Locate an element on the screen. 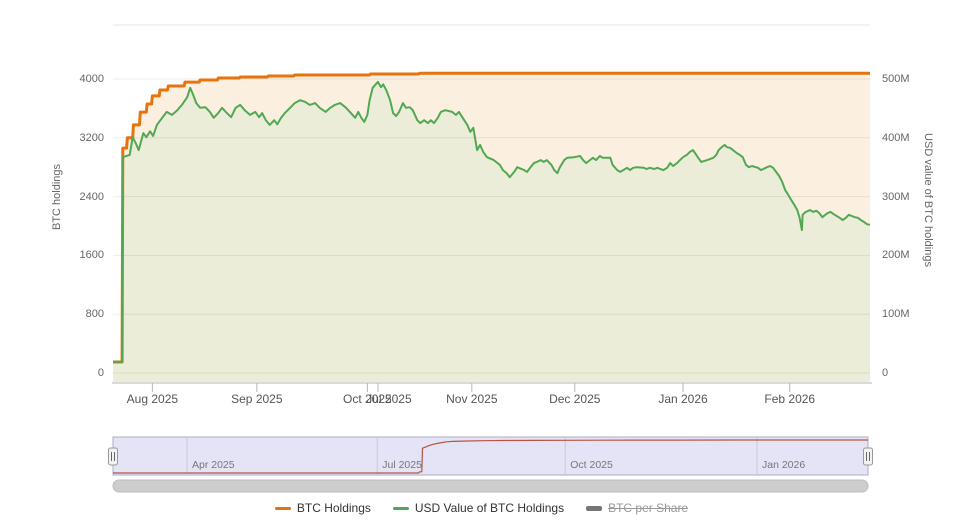 The width and height of the screenshot is (963, 521). right-axis-tick-label: 300M is located at coordinates (896, 196).